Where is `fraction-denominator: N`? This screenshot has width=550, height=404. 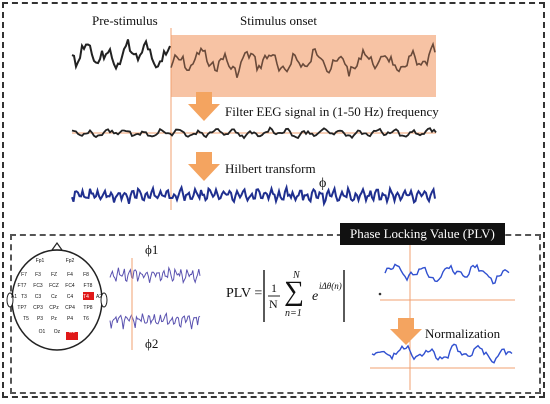
fraction-denominator: N is located at coordinates (273, 304).